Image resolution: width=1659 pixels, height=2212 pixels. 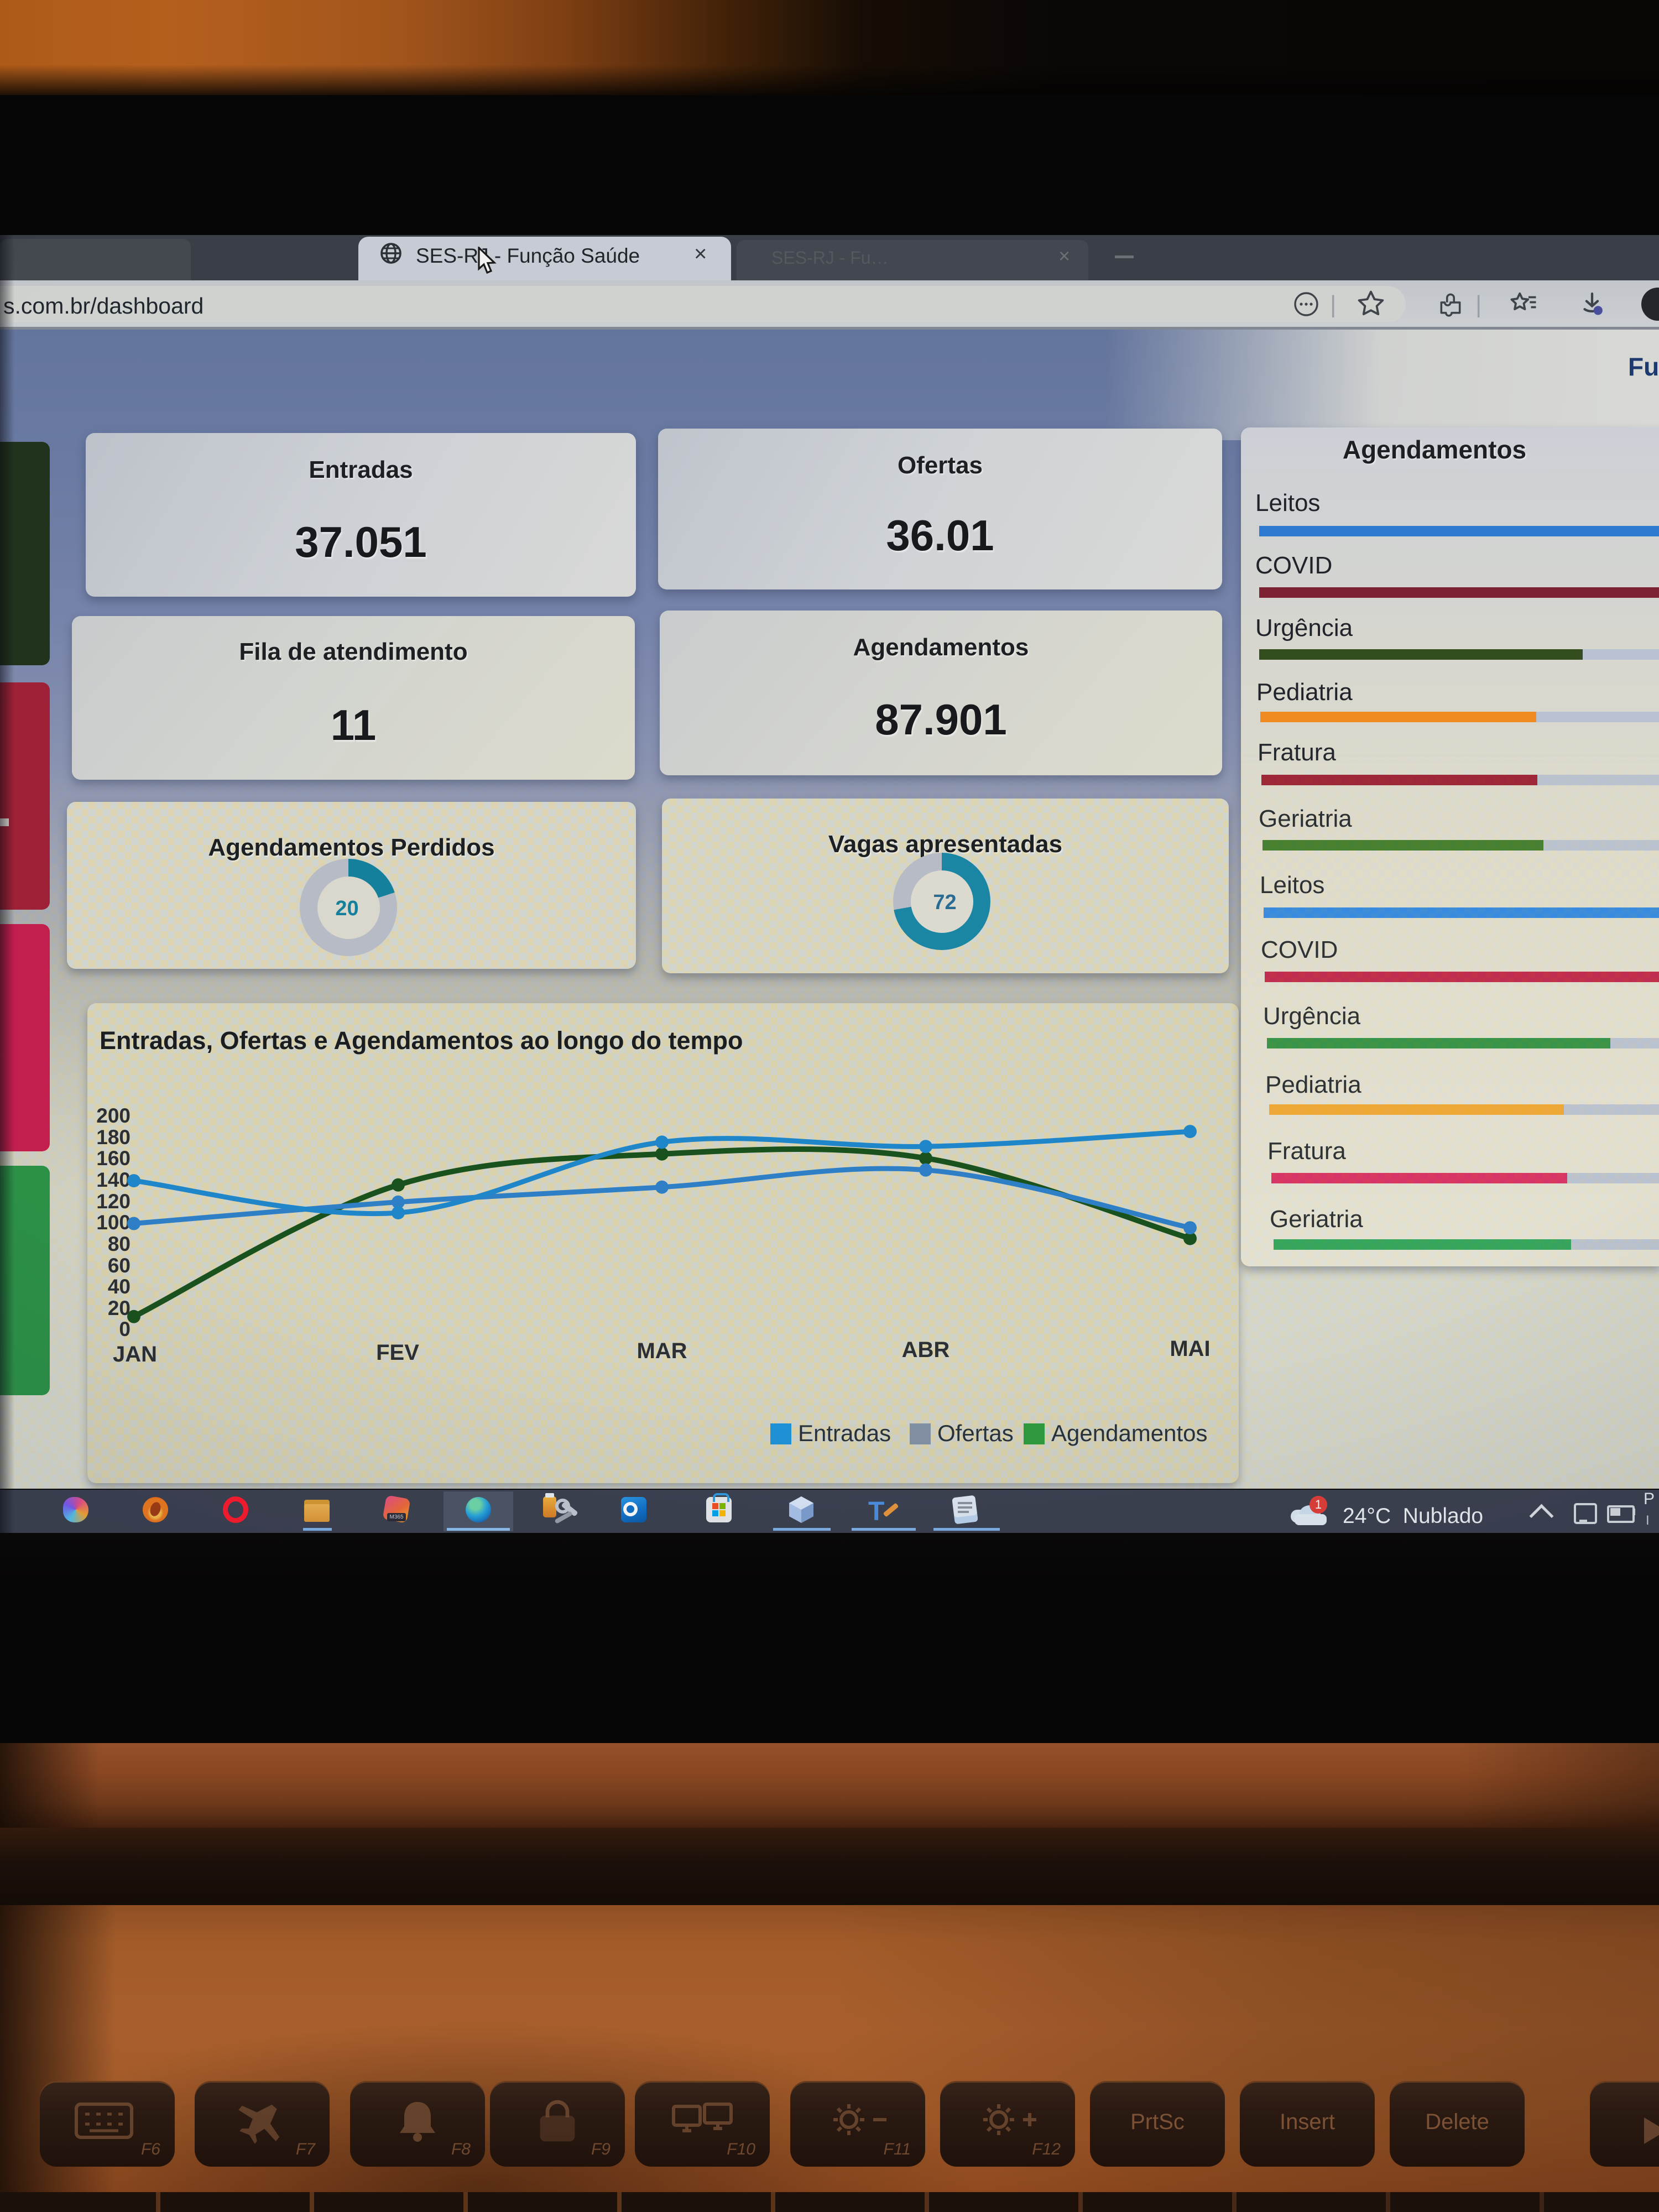 I want to click on svg-text: Agendamentos, so click(x=1129, y=1433).